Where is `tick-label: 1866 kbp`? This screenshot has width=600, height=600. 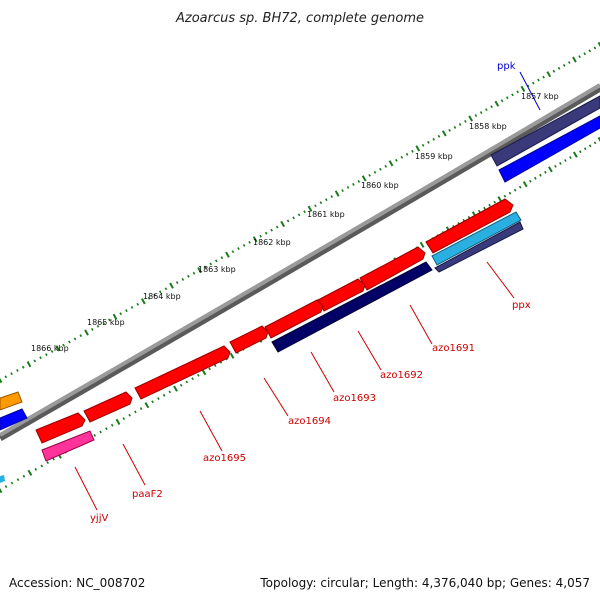 tick-label: 1866 kbp is located at coordinates (50, 348).